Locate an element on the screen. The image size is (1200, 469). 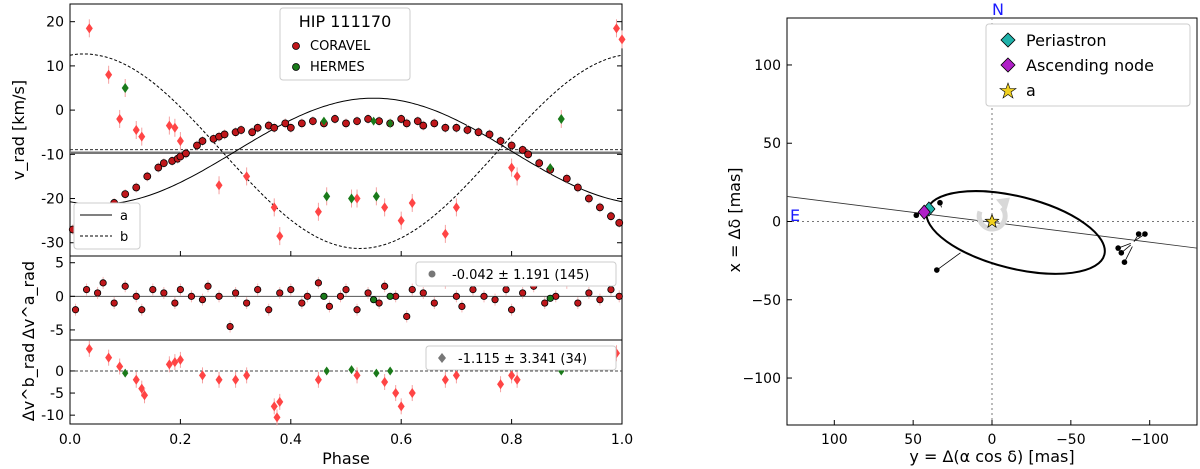
residuals-a-panel: -5 0 5 Δv^a_rad -0.042 ± 1.191 (145) is located at coordinates (321, 298).